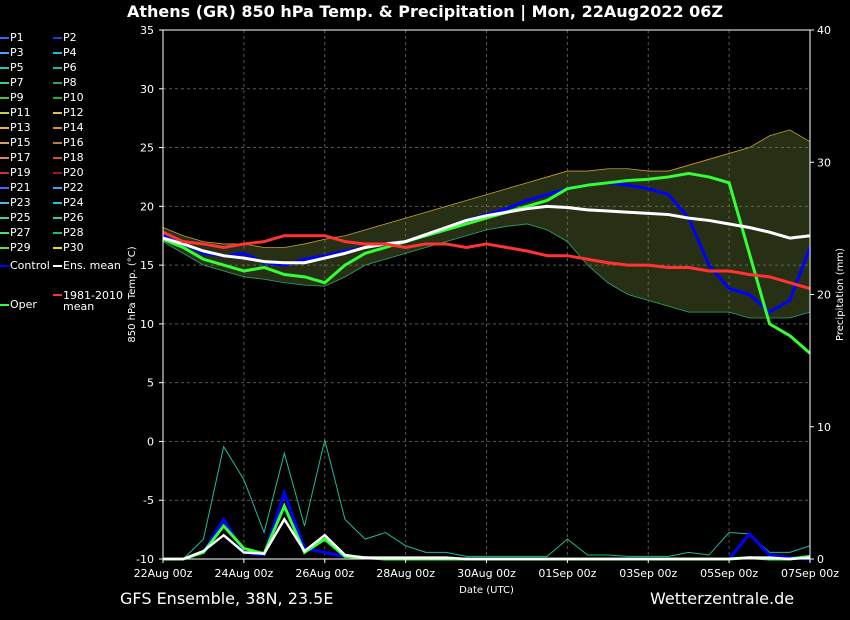 The width and height of the screenshot is (850, 620). I want to click on y-tick-label: 15, so click(147, 265).